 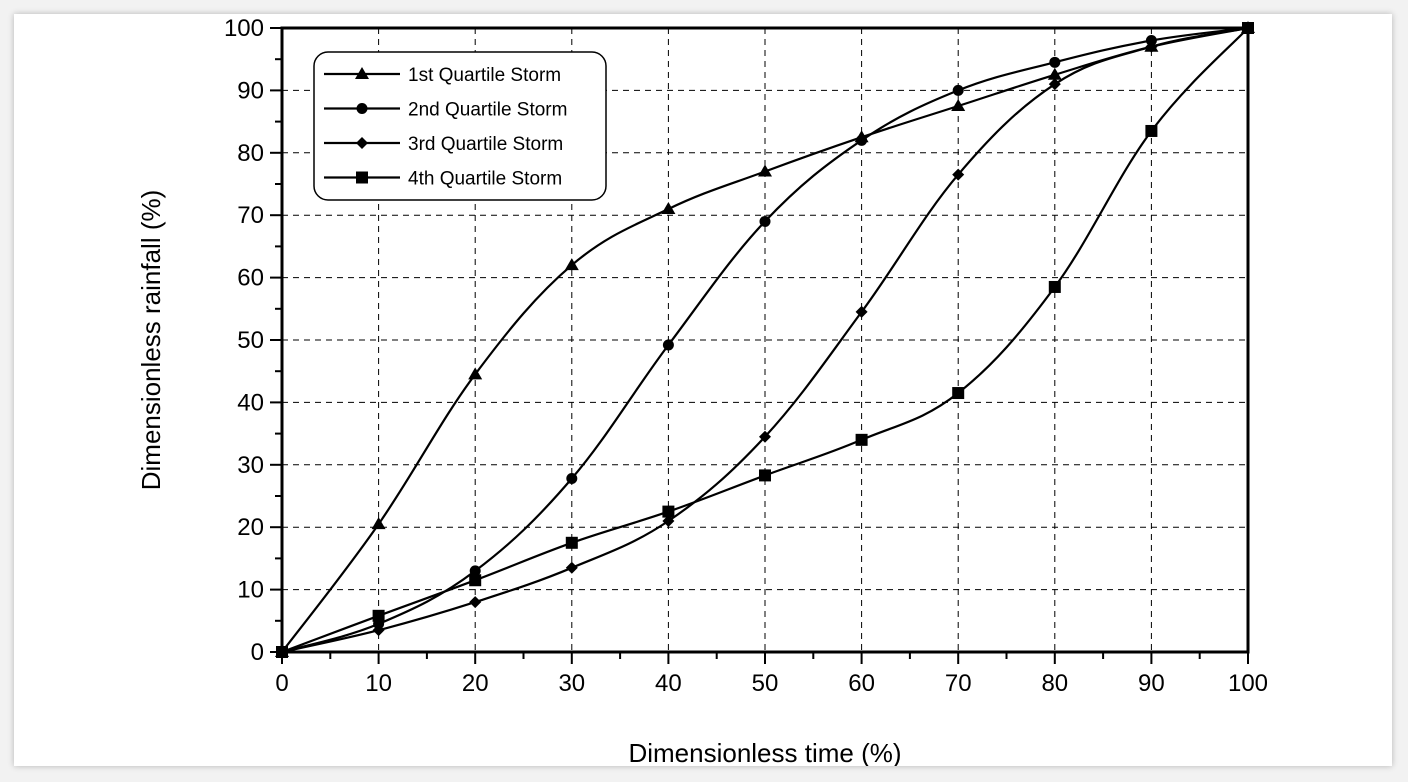 What do you see at coordinates (485, 144) in the screenshot?
I see `legend-label: 3rd Quartile Storm` at bounding box center [485, 144].